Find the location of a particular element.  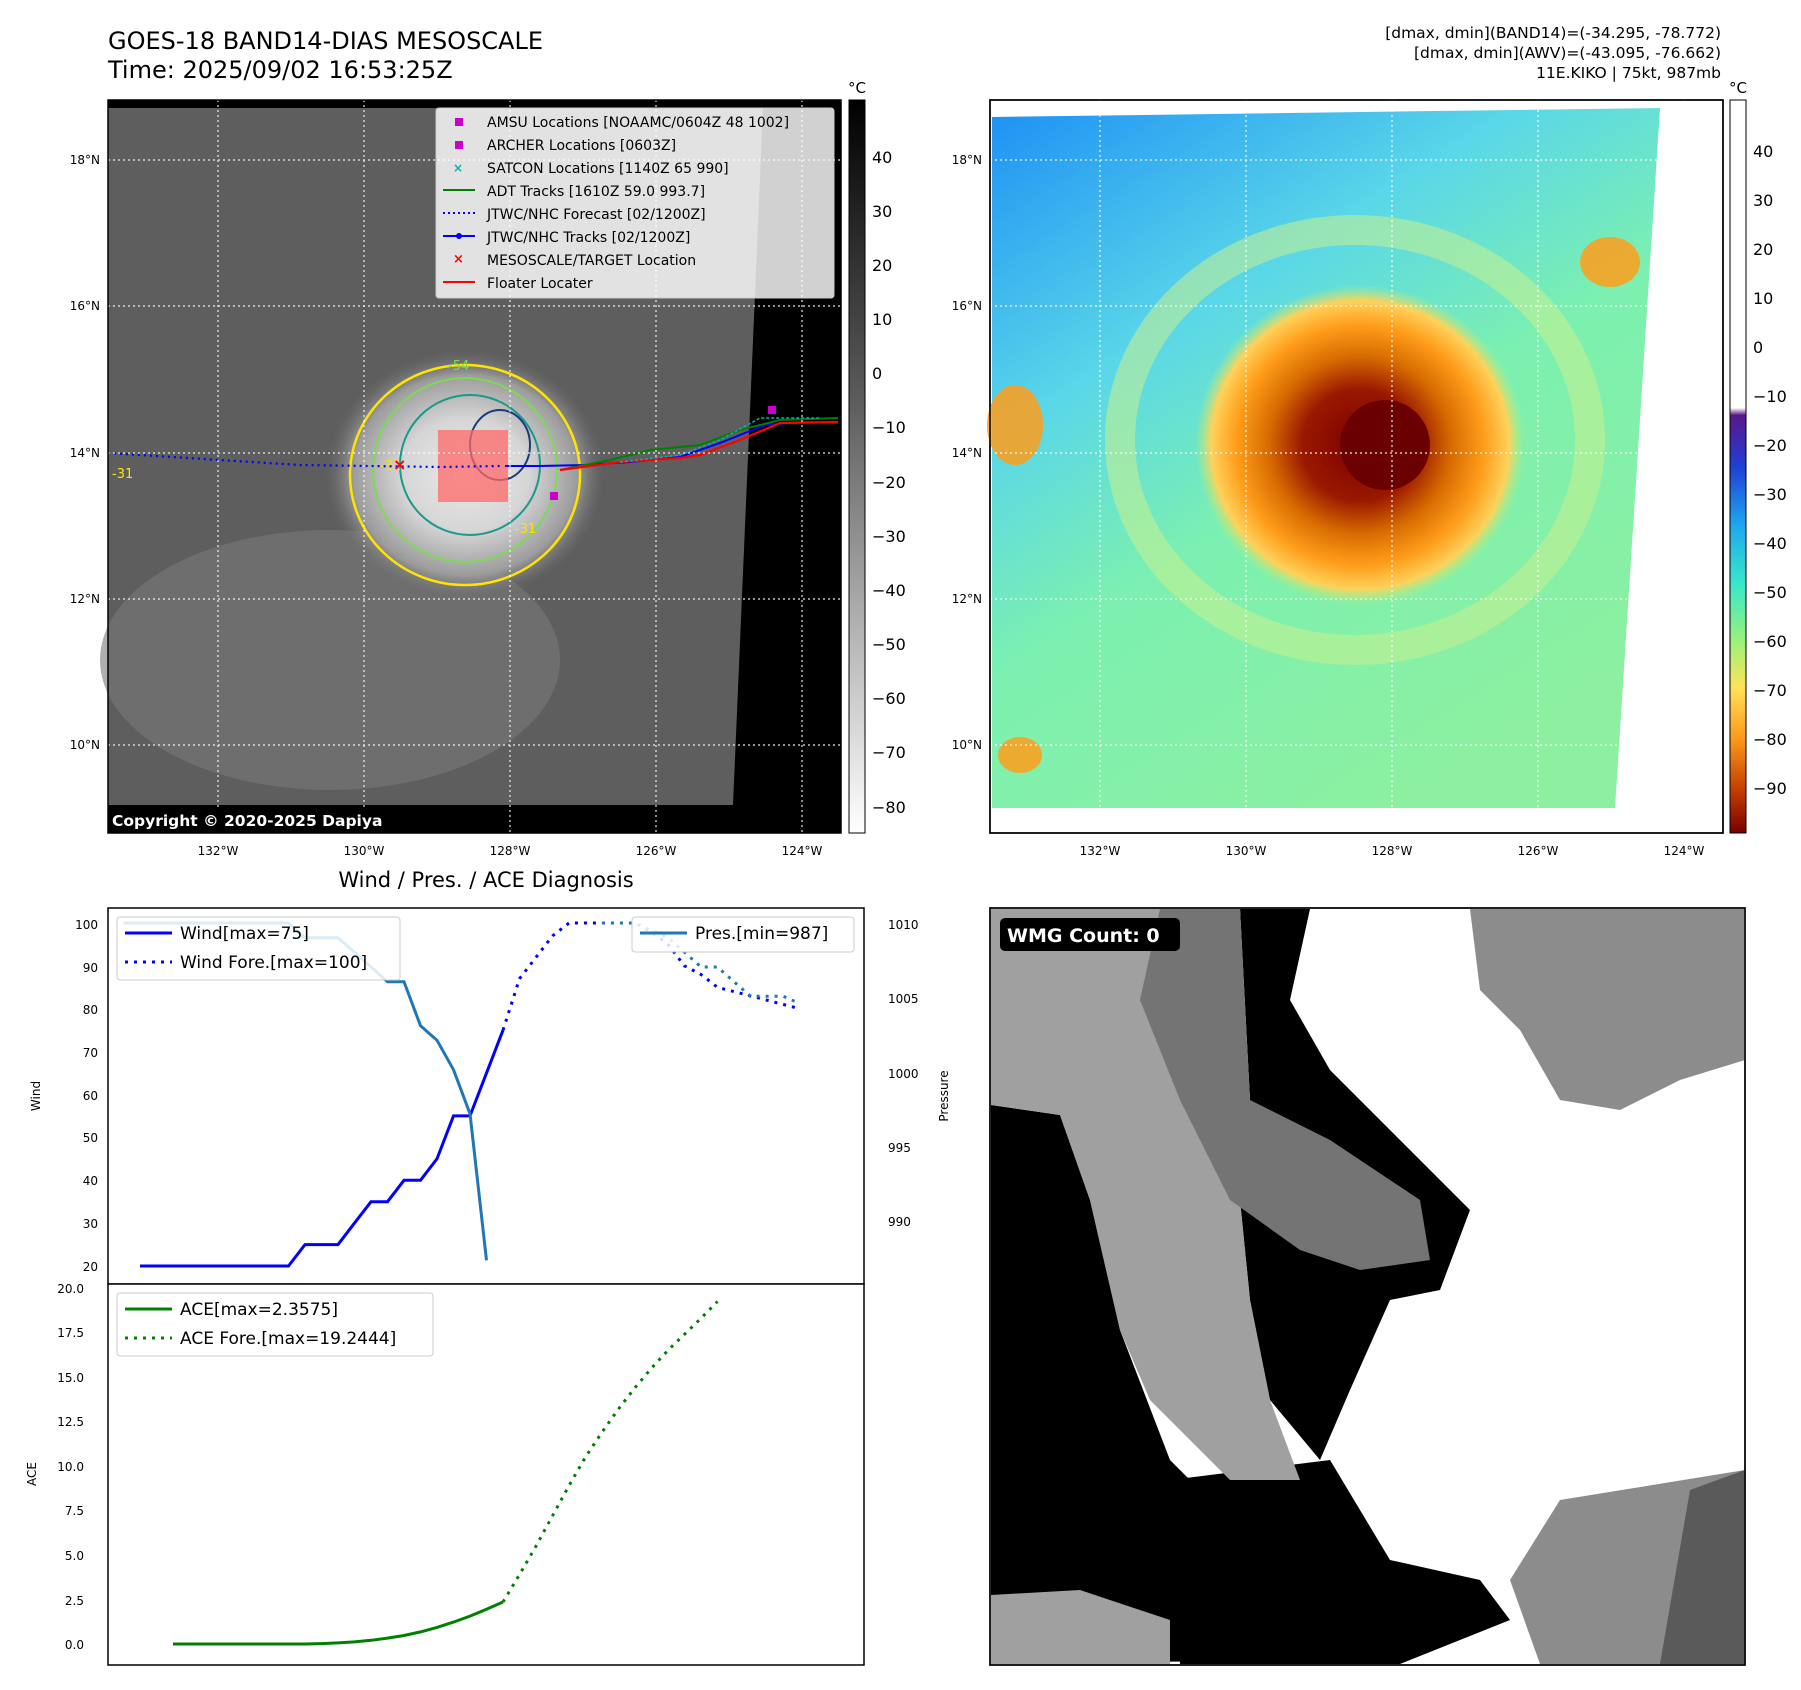

pressure-ylabel: Pressure is located at coordinates (944, 1095).